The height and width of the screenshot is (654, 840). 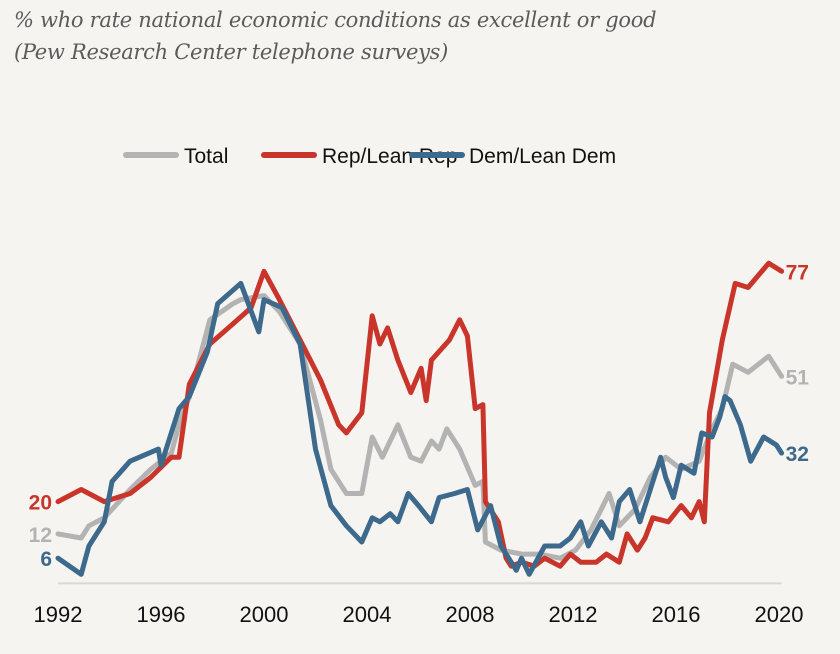 I want to click on start-value-label: 12, so click(x=40, y=535).